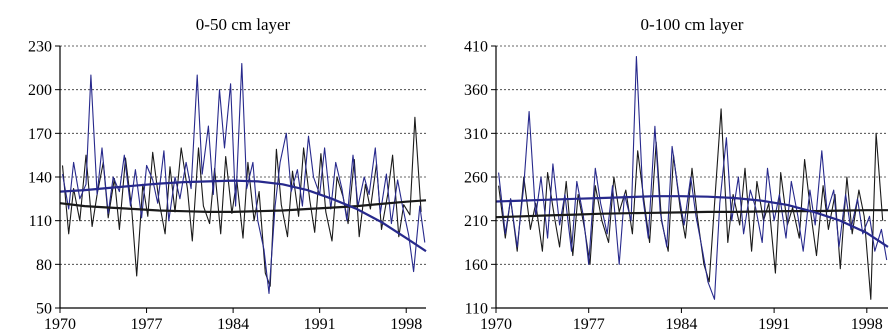 The image size is (890, 336). I want to click on y-tick-label: 310, so click(476, 134).